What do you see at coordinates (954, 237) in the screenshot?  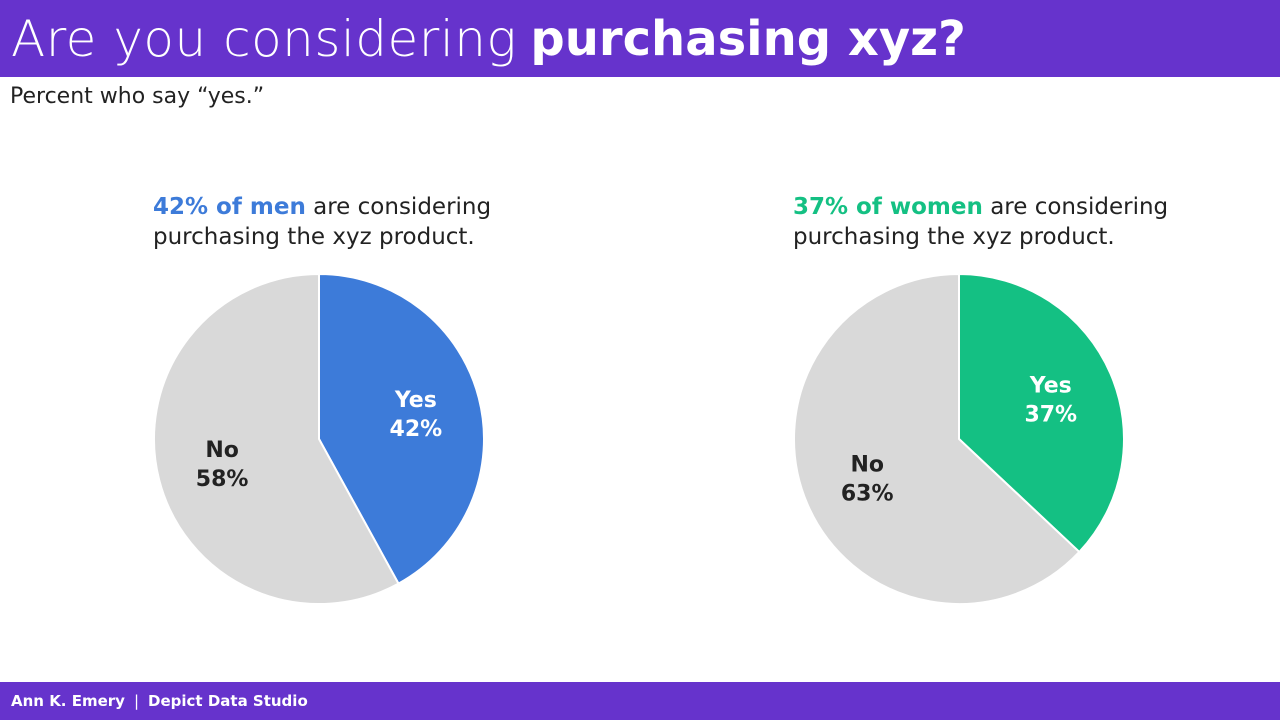 I see `women-caption-text-2: purchasing the xyz product.` at bounding box center [954, 237].